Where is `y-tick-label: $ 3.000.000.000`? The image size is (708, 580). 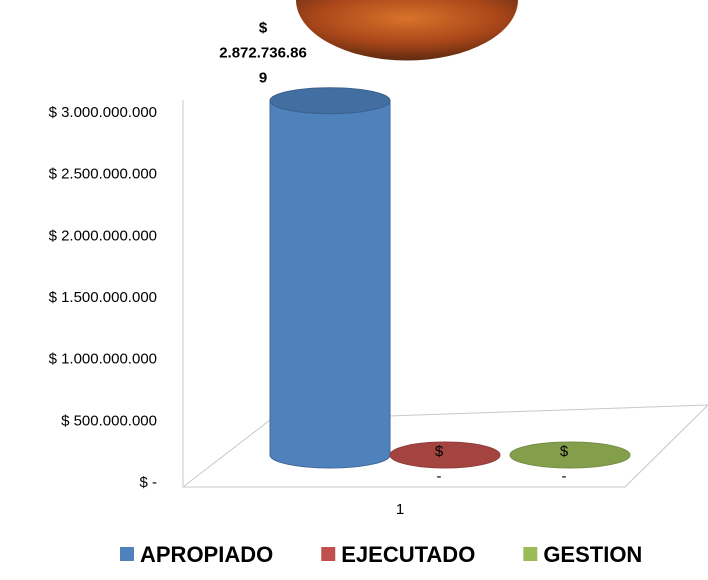 y-tick-label: $ 3.000.000.000 is located at coordinates (103, 112).